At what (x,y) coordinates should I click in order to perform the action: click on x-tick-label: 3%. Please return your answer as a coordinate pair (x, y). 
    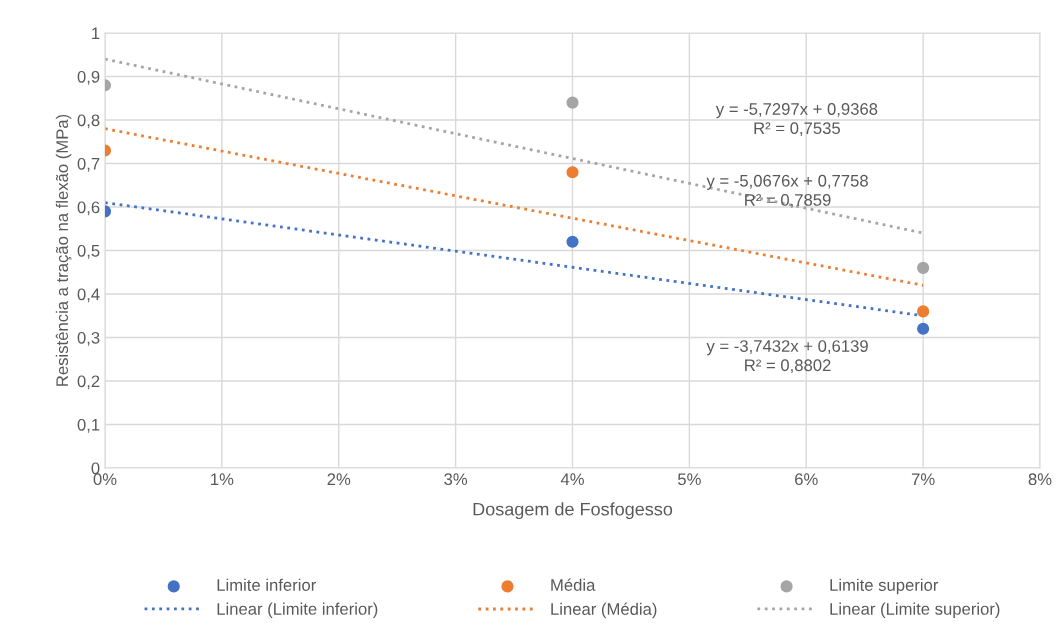
    Looking at the image, I should click on (456, 479).